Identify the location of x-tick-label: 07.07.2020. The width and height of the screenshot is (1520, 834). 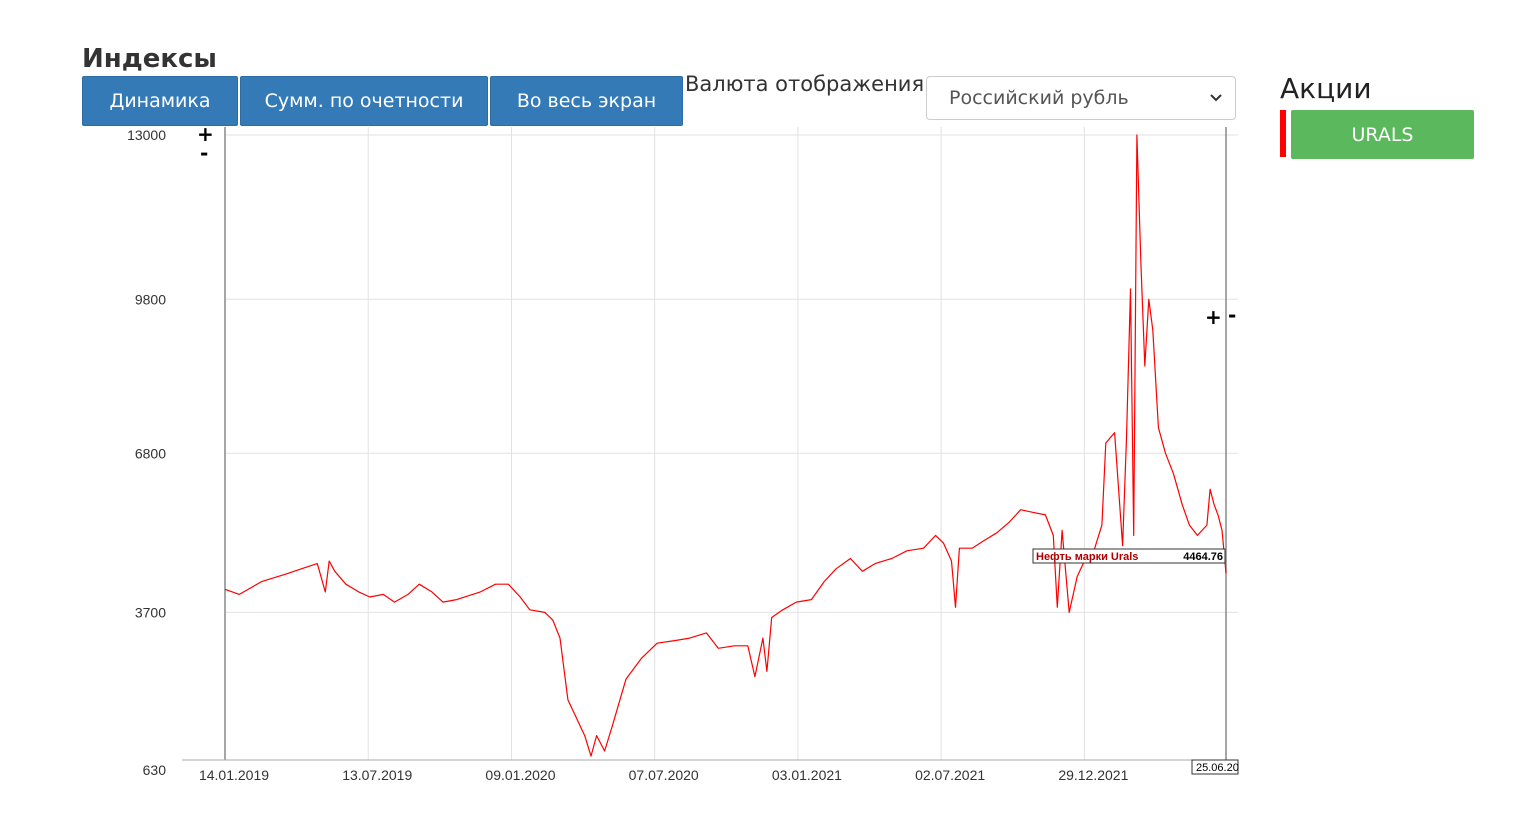
(664, 775).